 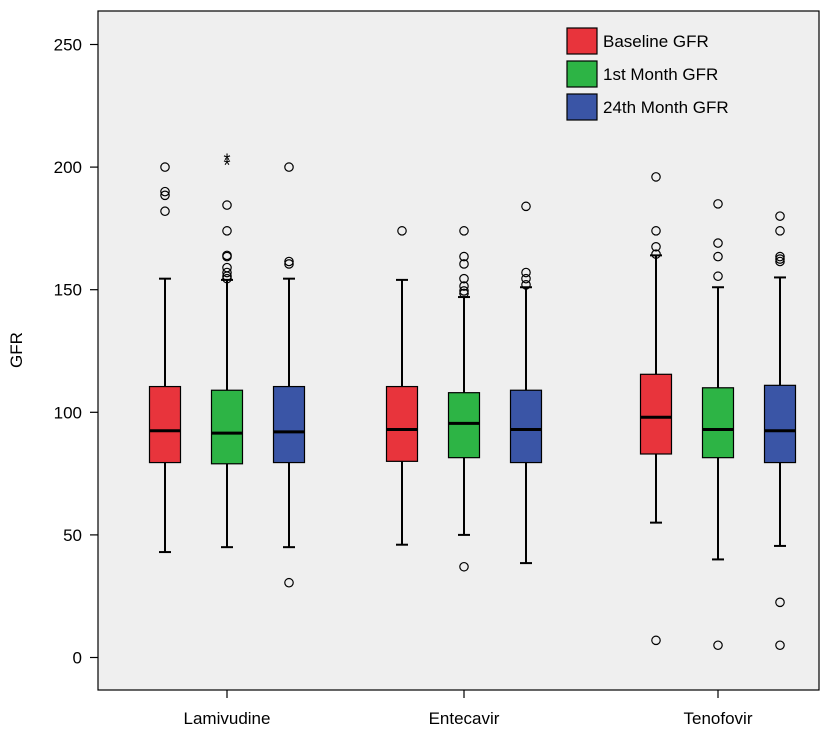 I want to click on legend: Baseline GFR 1st Month GFR 24th Month GFR, so click(x=647, y=74).